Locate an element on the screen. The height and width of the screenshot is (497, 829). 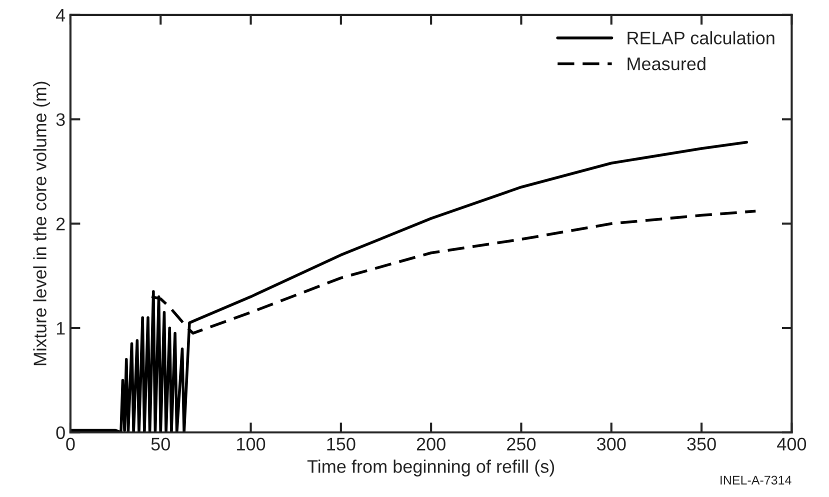
x-axis-title: Time from beginning of refill (s) is located at coordinates (430, 468).